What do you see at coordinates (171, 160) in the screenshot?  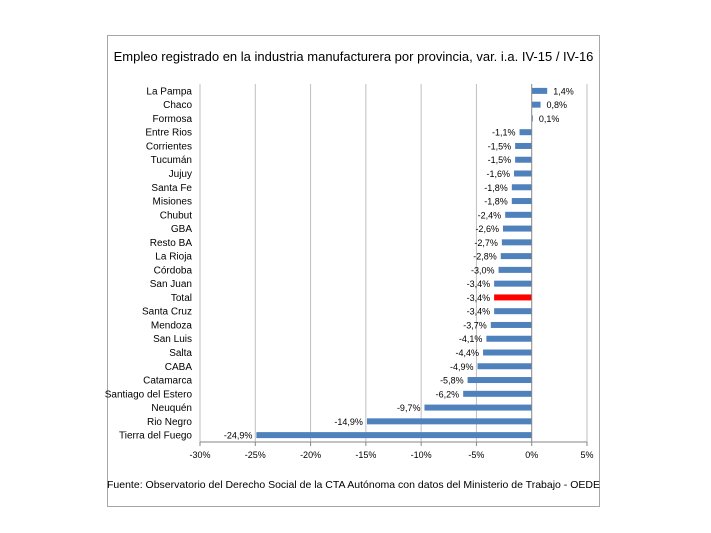 I see `category-label: Tucumán` at bounding box center [171, 160].